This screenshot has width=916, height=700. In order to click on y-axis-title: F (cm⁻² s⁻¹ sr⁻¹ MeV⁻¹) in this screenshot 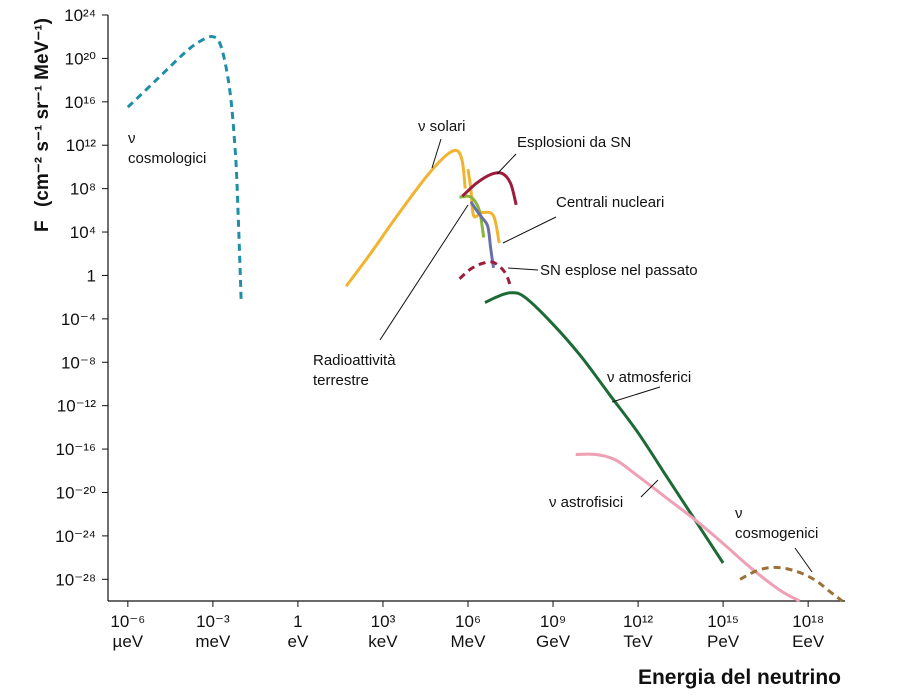, I will do `click(42, 125)`.